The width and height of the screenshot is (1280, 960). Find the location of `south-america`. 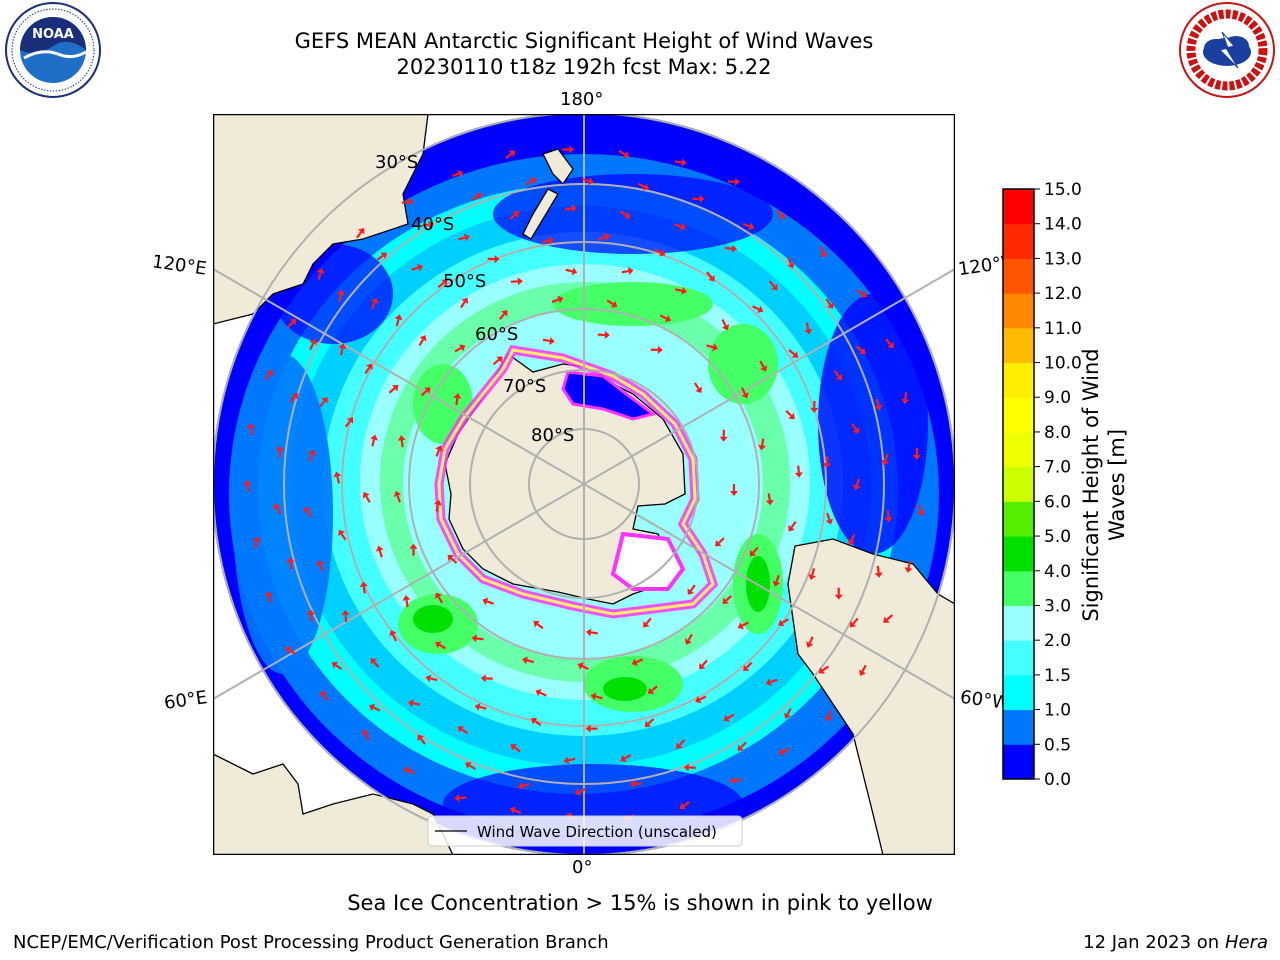

south-america is located at coordinates (871, 694).